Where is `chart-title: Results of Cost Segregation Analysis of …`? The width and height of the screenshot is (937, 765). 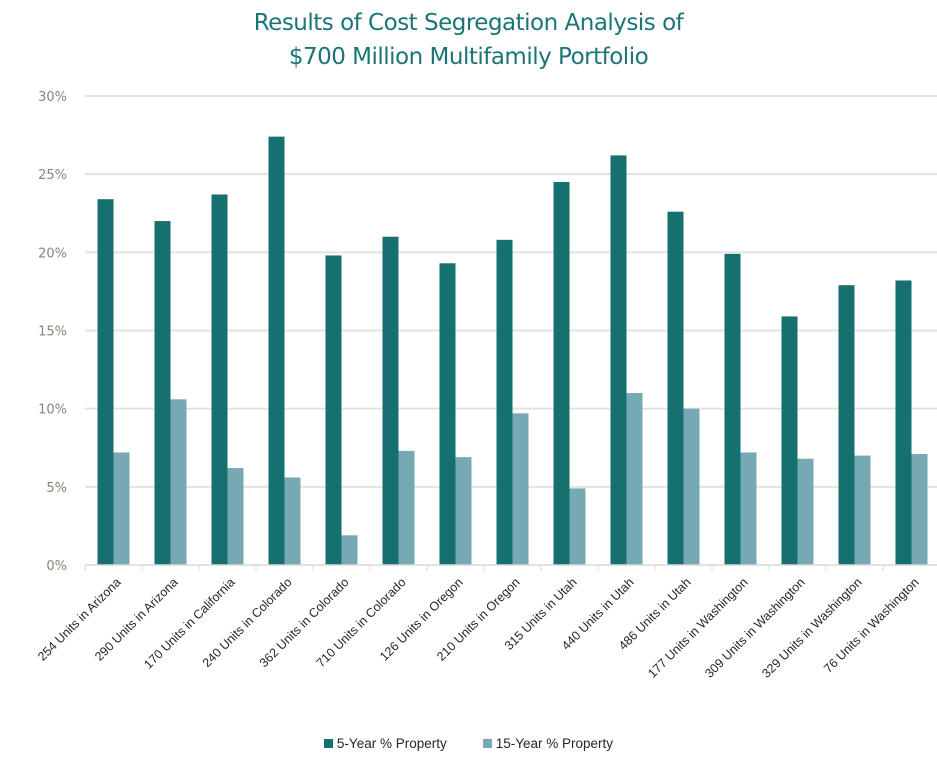 chart-title: Results of Cost Segregation Analysis of … is located at coordinates (468, 40).